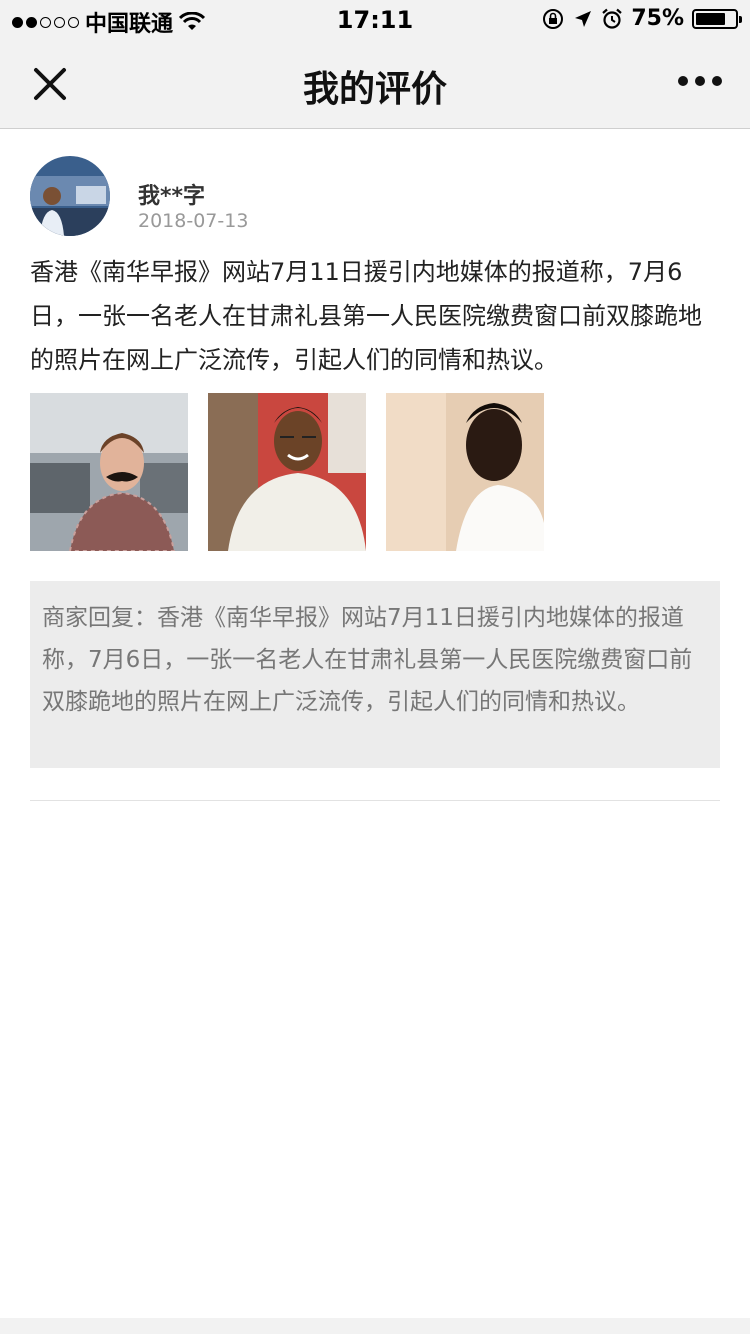 This screenshot has height=1334, width=750. I want to click on nav-bar: 我的评价, so click(375, 84).